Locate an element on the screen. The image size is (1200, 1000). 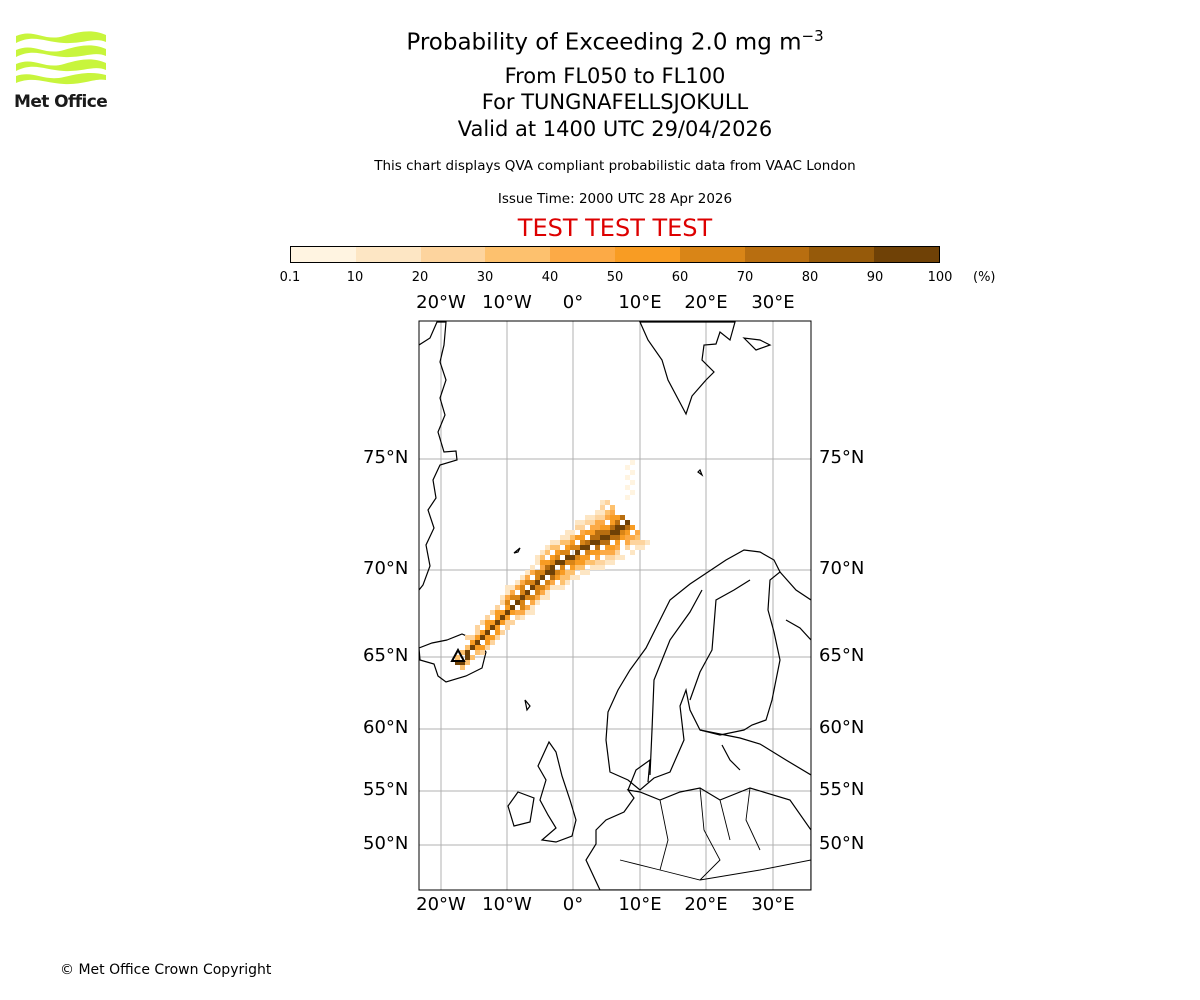
coast-ireland is located at coordinates (521, 809).